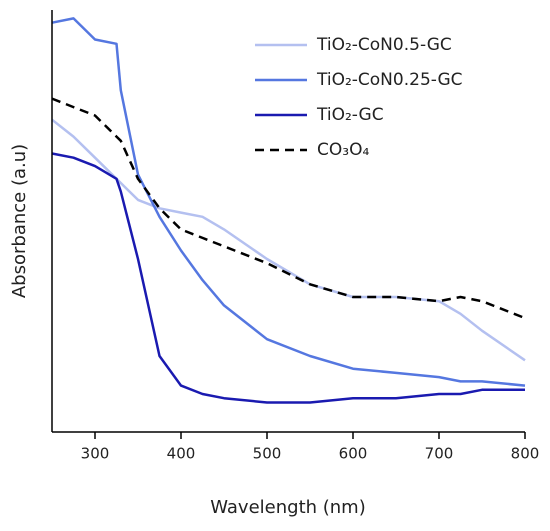 The width and height of the screenshot is (550, 531). What do you see at coordinates (353, 454) in the screenshot?
I see `x-tick-label: 600` at bounding box center [353, 454].